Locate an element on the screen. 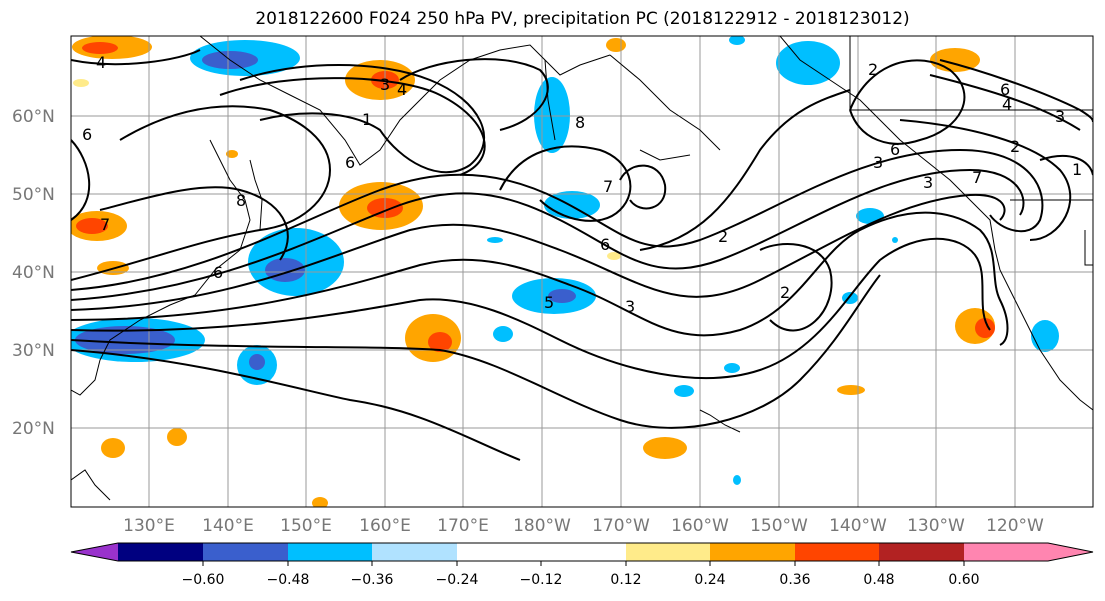 The image size is (1105, 601). lon-label: 170°W is located at coordinates (621, 526).